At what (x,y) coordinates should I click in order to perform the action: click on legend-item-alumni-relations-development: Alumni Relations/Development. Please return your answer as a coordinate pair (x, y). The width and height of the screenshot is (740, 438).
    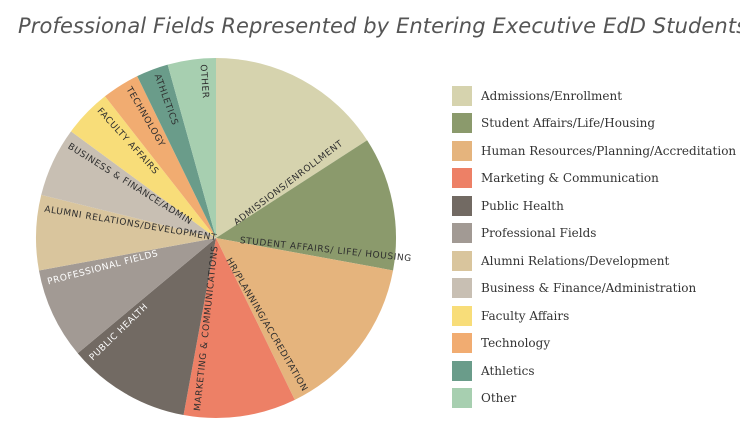
    Looking at the image, I should click on (594, 261).